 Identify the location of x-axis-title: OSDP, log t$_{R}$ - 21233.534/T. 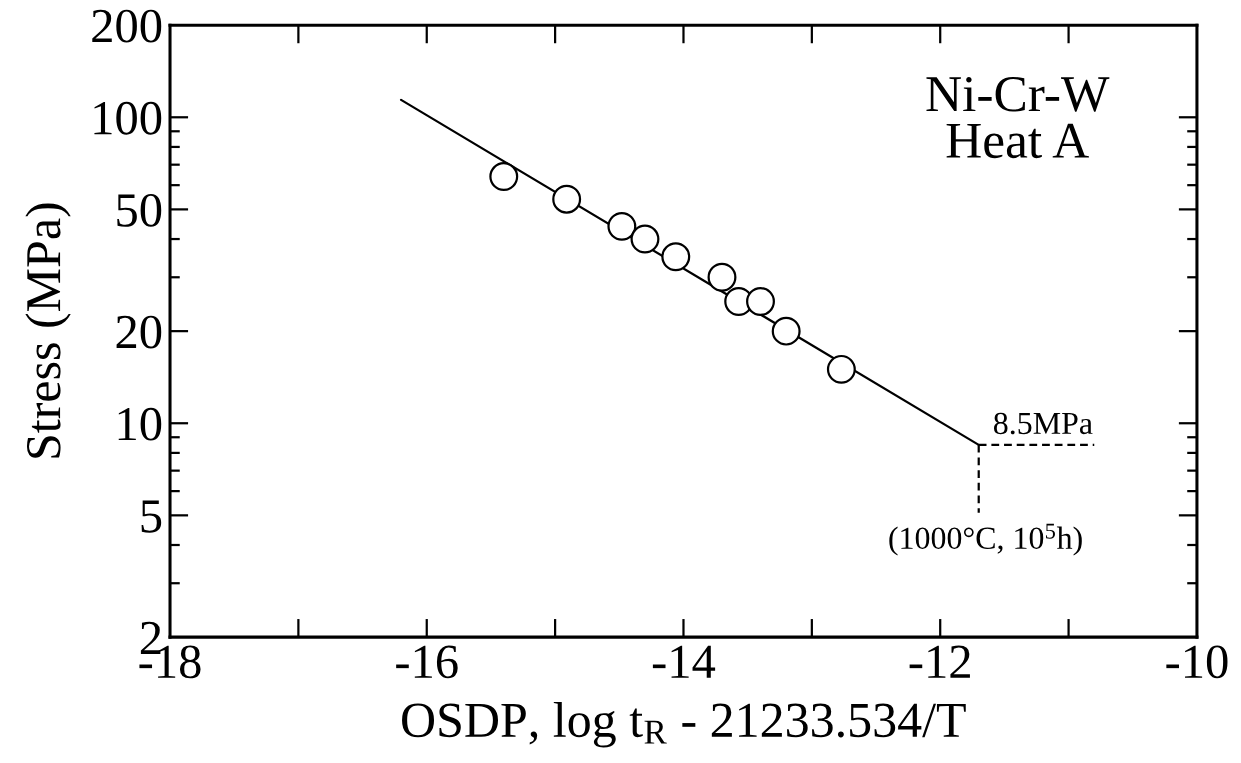
(684, 725).